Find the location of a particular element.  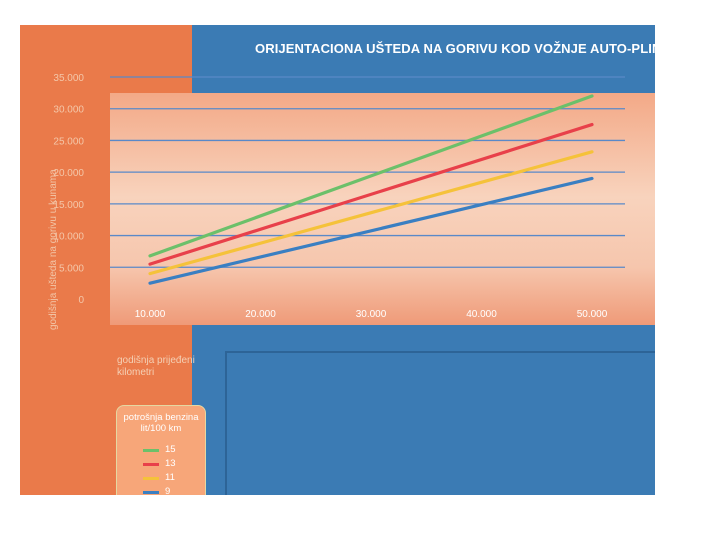

x-tick-label: 20.000 is located at coordinates (260, 314).